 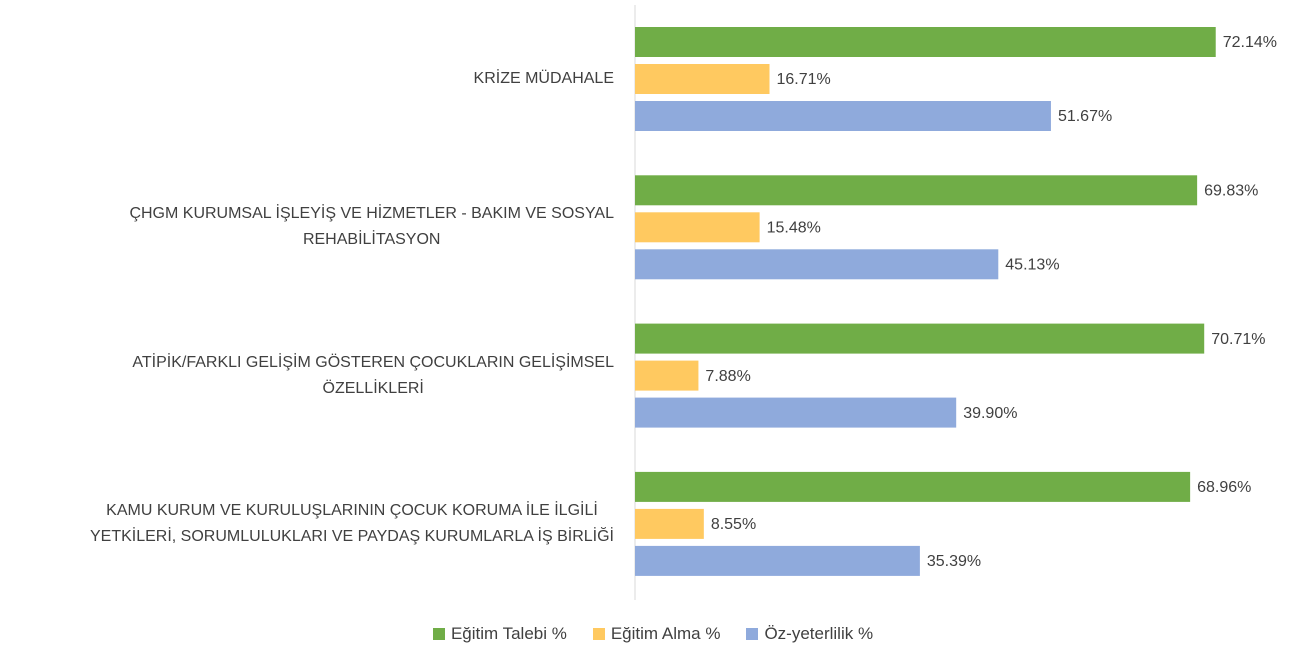 What do you see at coordinates (508, 633) in the screenshot?
I see `legend-label: Eğitim Talebi %` at bounding box center [508, 633].